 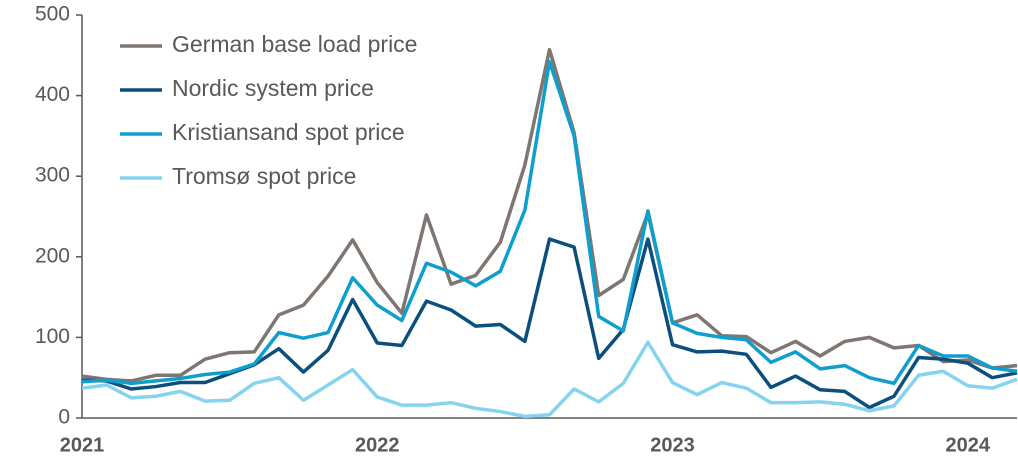 What do you see at coordinates (52, 255) in the screenshot?
I see `y-tick-label: 200` at bounding box center [52, 255].